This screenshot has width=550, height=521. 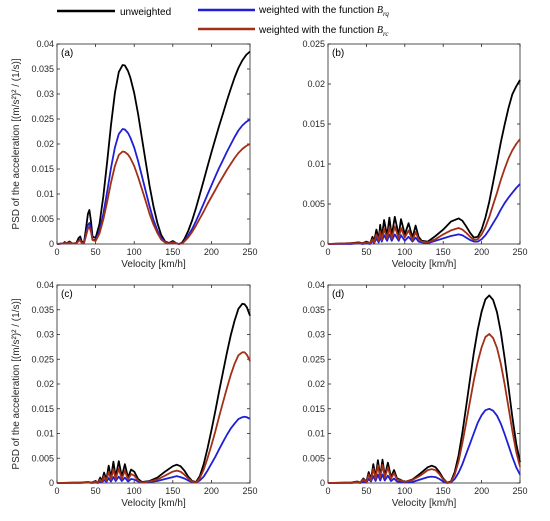 I want to click on panel-label: (a), so click(x=67, y=53).